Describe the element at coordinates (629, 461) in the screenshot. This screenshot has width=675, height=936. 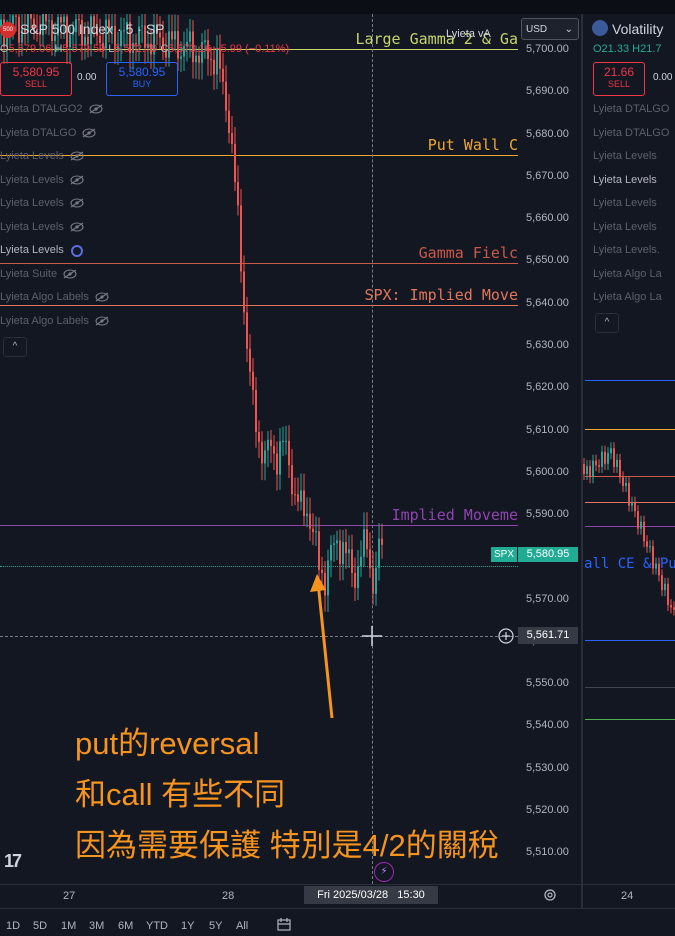
I see `vix-chart-pane` at that location.